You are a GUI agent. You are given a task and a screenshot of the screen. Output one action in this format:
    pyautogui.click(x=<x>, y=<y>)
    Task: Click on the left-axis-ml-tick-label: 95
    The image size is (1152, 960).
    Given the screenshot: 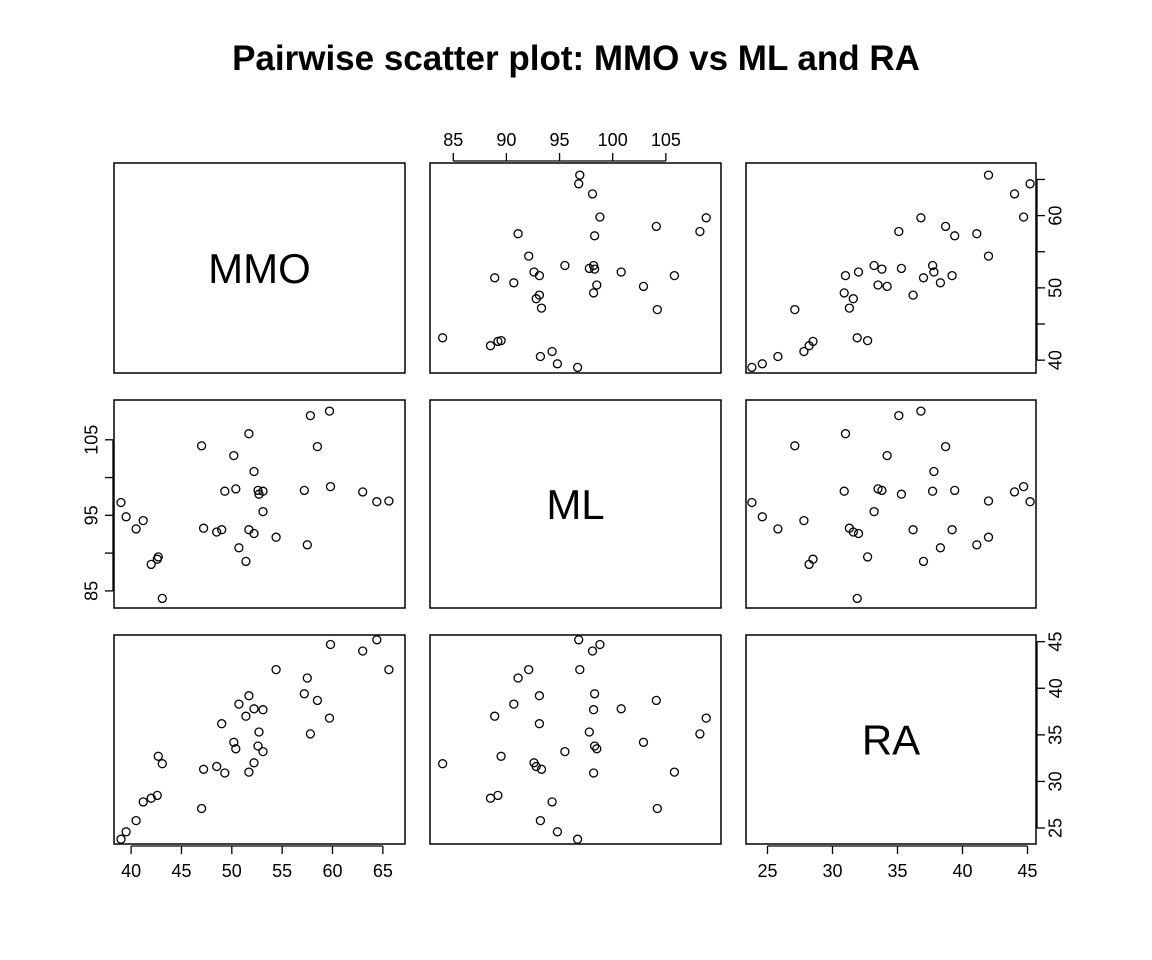 What is the action you would take?
    pyautogui.click(x=92, y=515)
    